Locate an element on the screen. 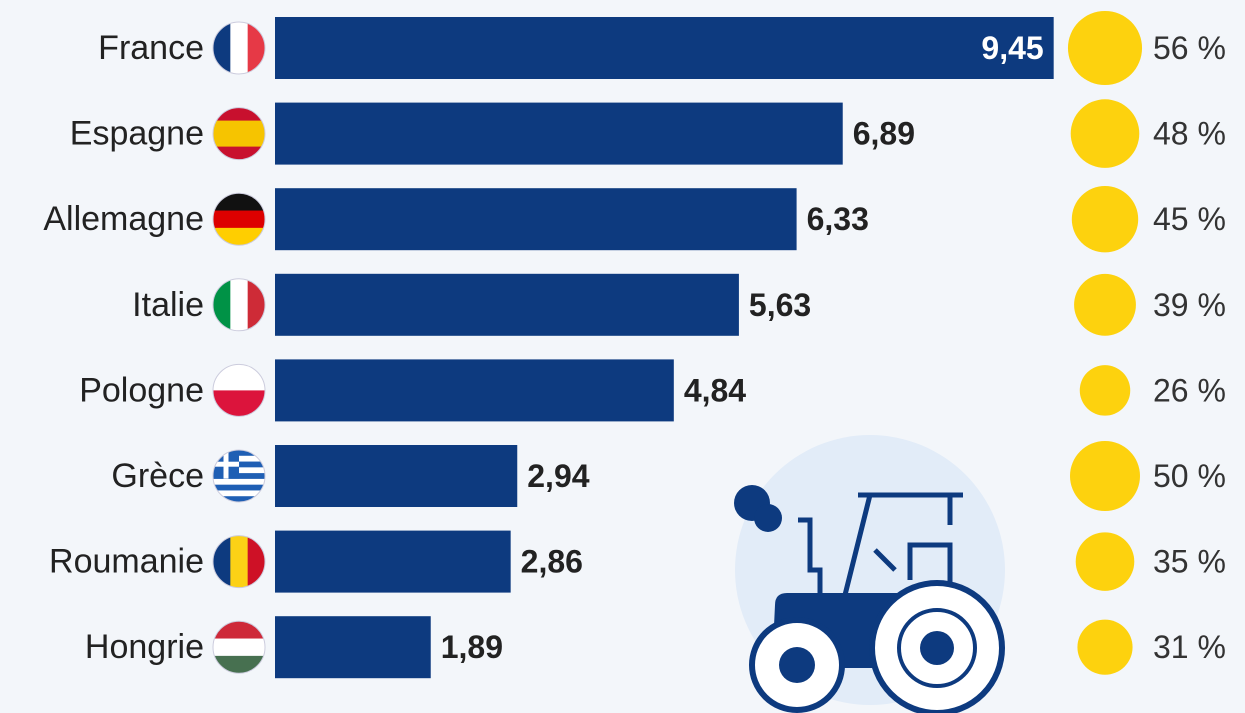 The width and height of the screenshot is (1245, 713). category-label: Espagne is located at coordinates (137, 134).